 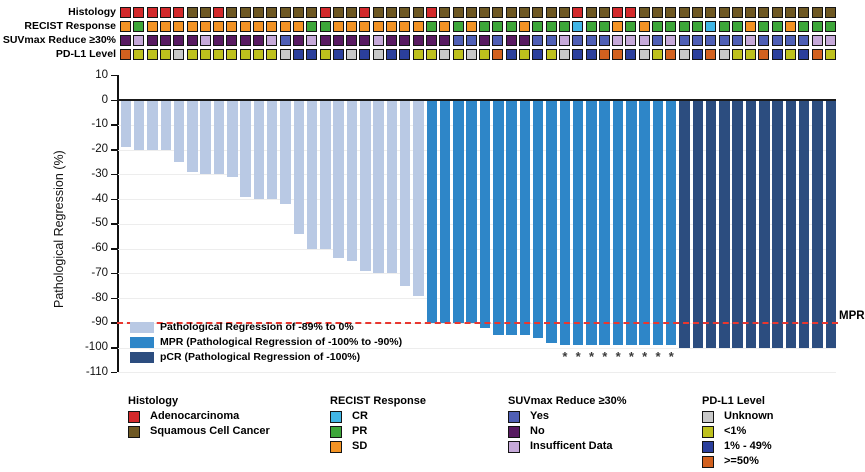 I want to click on legend-group-title: PD-L1 Level, so click(x=733, y=401).